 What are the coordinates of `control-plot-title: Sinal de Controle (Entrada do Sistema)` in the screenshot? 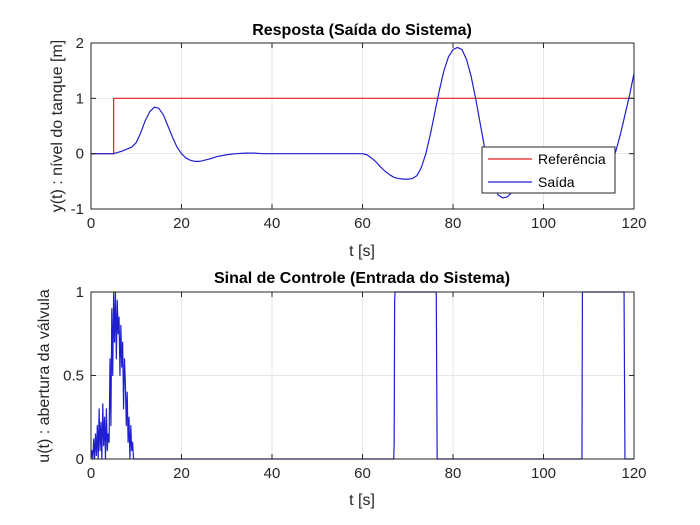 It's located at (362, 278).